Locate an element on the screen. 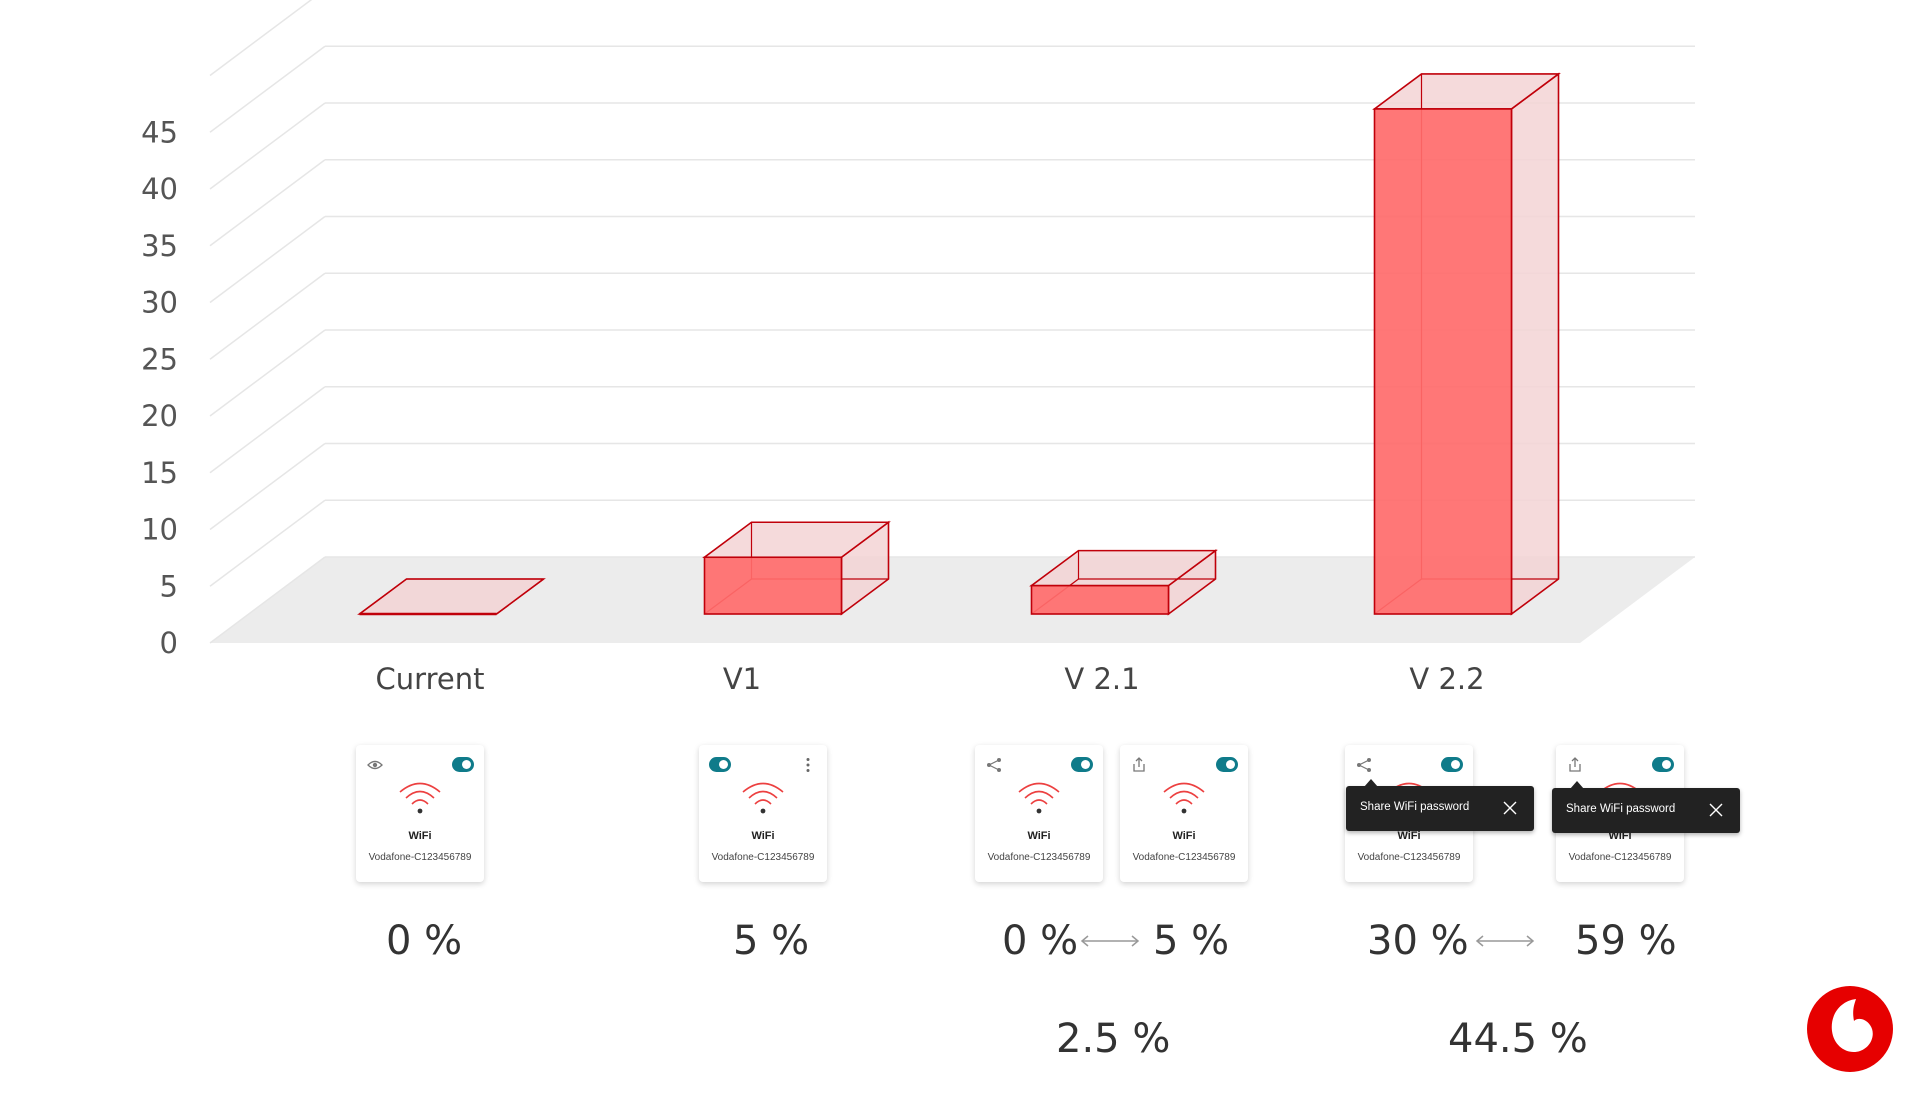 This screenshot has height=1096, width=1916. y-tick-label: 25 is located at coordinates (159, 359).